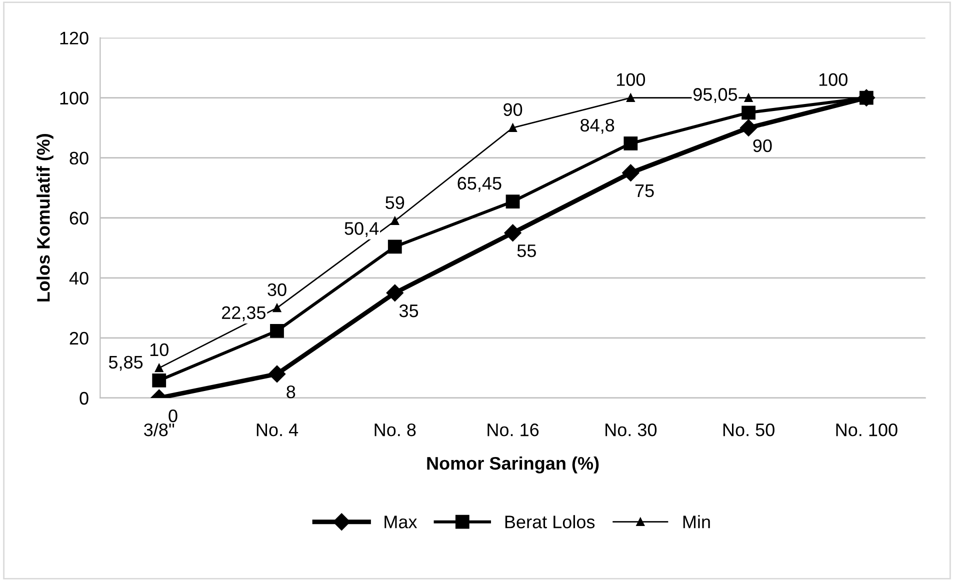 The image size is (954, 581). What do you see at coordinates (715, 95) in the screenshot?
I see `data-label: 95,05` at bounding box center [715, 95].